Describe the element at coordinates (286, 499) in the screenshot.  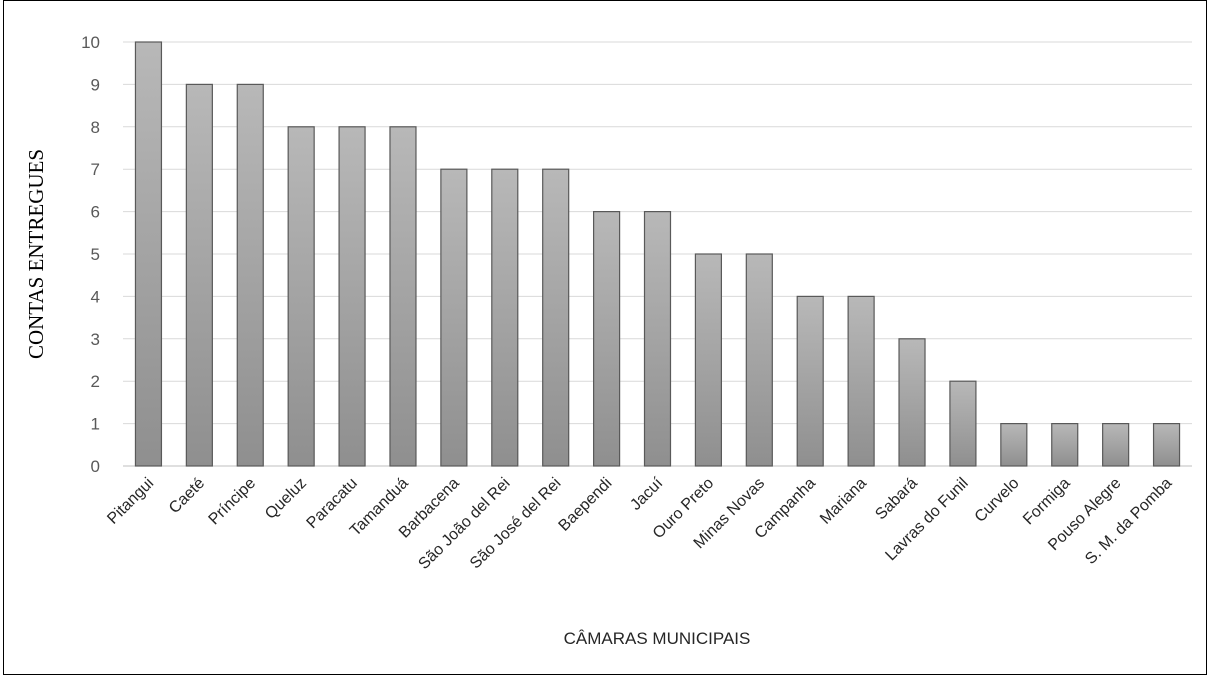
I see `x-tick-label: Queluz` at that location.